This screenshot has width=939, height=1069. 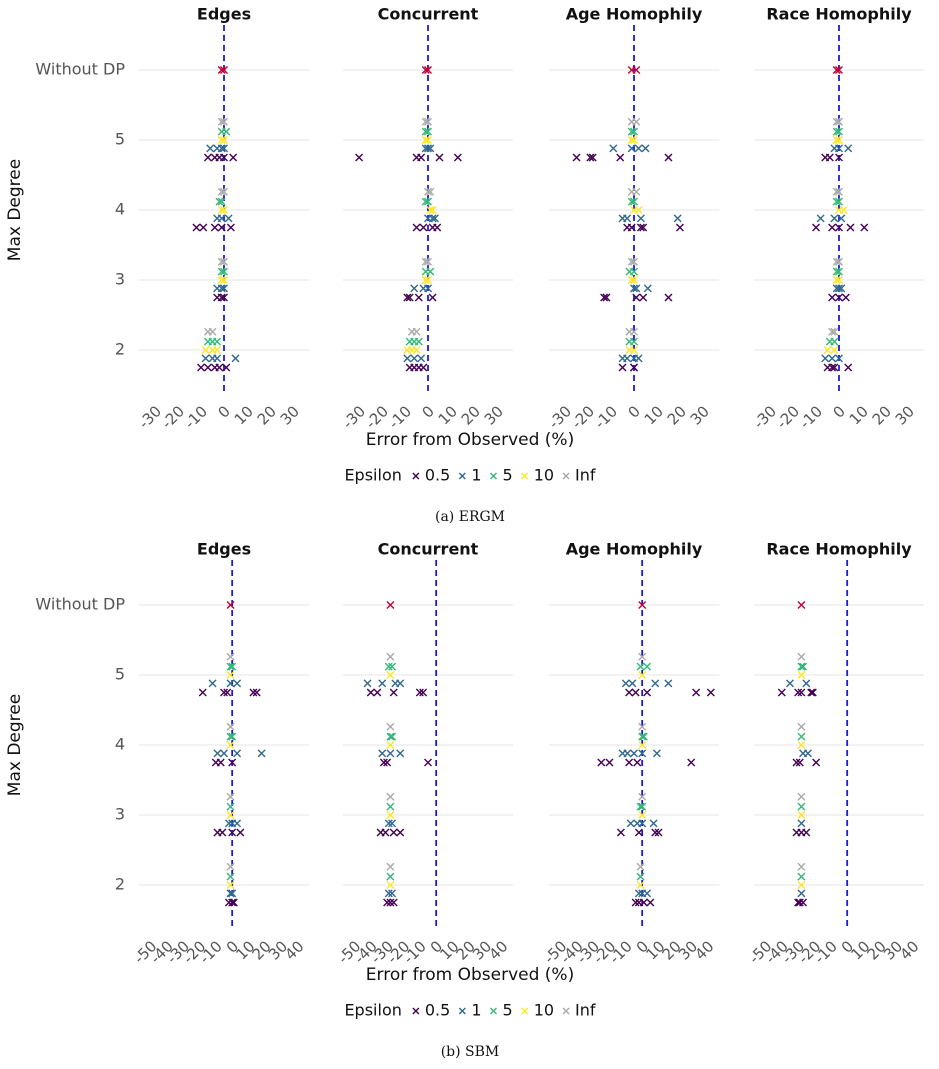 What do you see at coordinates (470, 975) in the screenshot?
I see `x-axis-label: Error from Observed (%)` at bounding box center [470, 975].